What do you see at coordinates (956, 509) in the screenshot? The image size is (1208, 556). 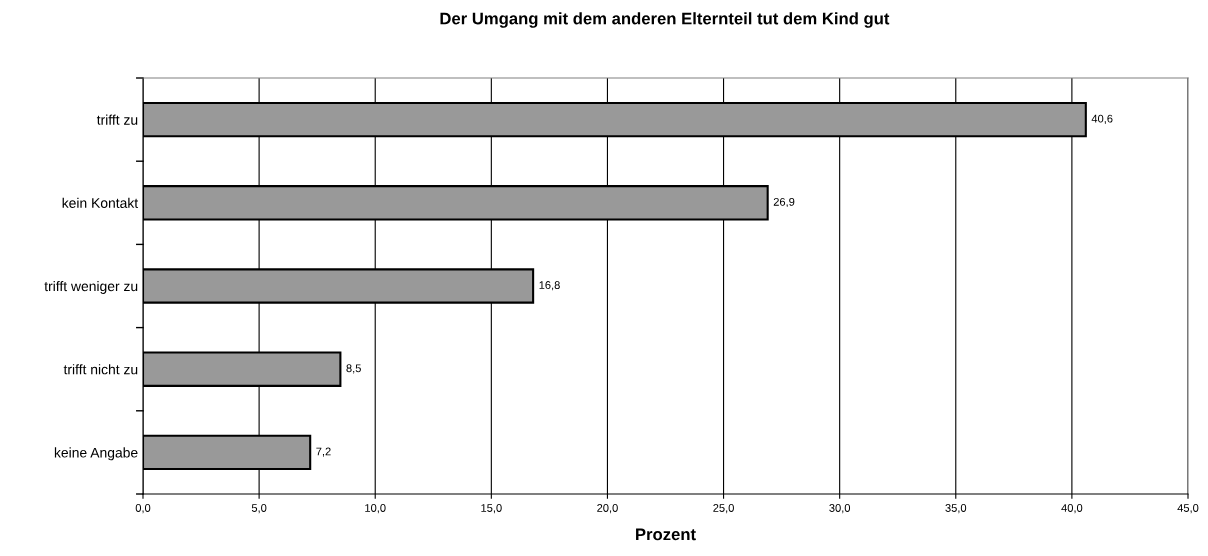 I see `x-tick-label: 35,0` at bounding box center [956, 509].